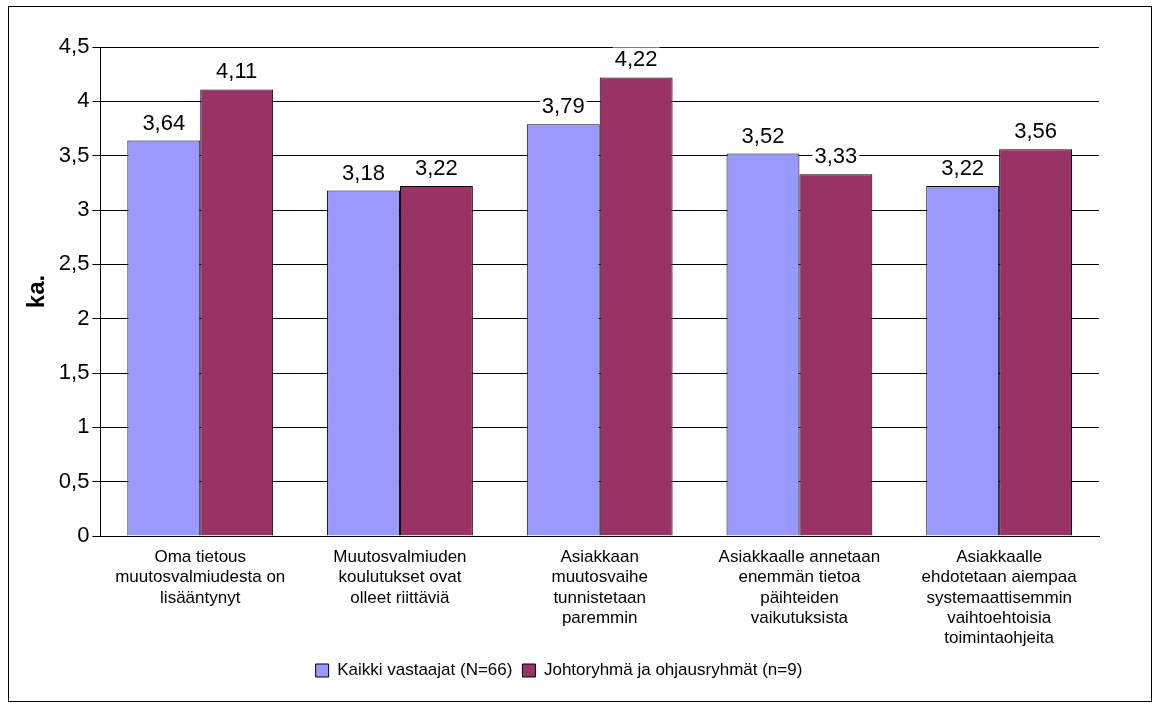  I want to click on y-tick-label: 0, so click(83, 535).